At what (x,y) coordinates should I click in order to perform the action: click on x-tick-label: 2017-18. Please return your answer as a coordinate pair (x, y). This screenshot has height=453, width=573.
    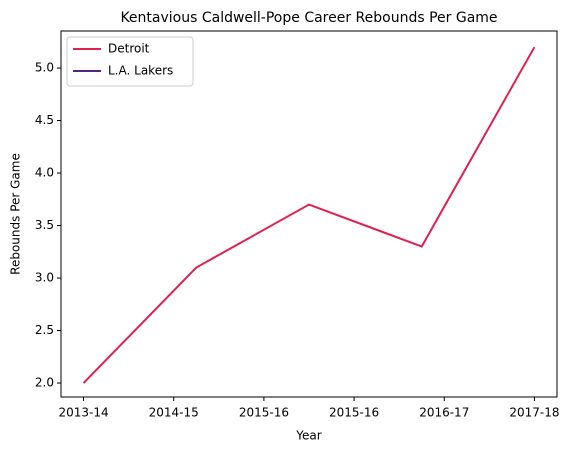
    Looking at the image, I should click on (534, 413).